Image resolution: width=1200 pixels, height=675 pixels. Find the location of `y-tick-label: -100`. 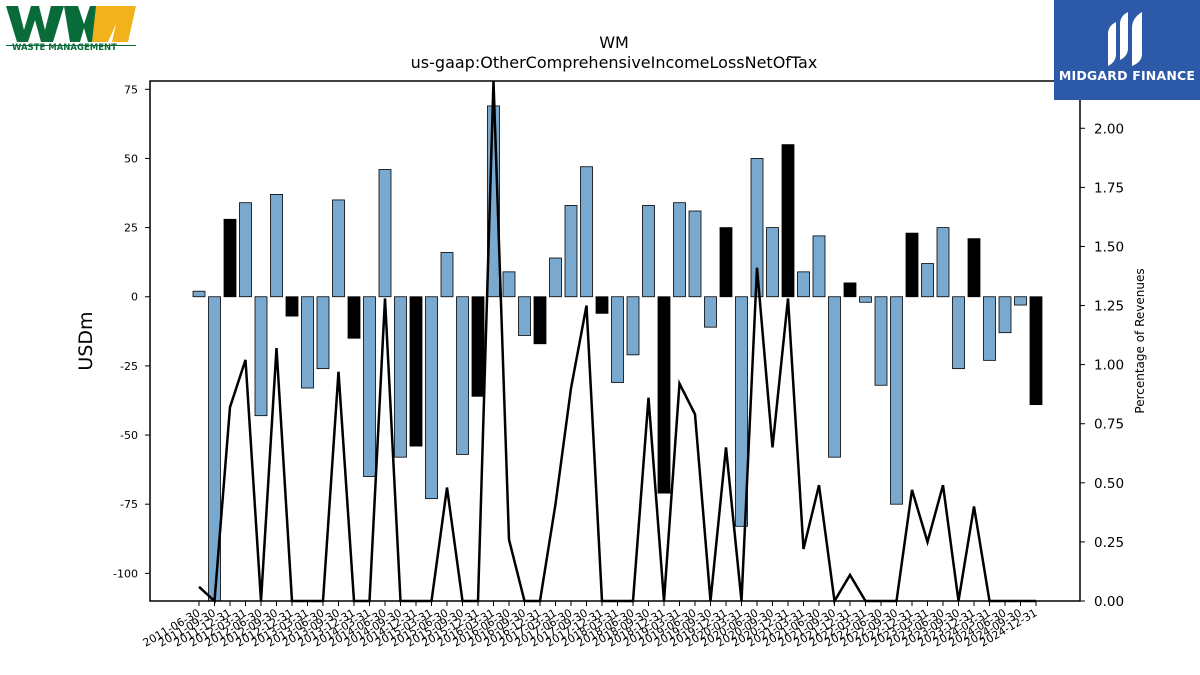

y-tick-label: -100 is located at coordinates (125, 573).